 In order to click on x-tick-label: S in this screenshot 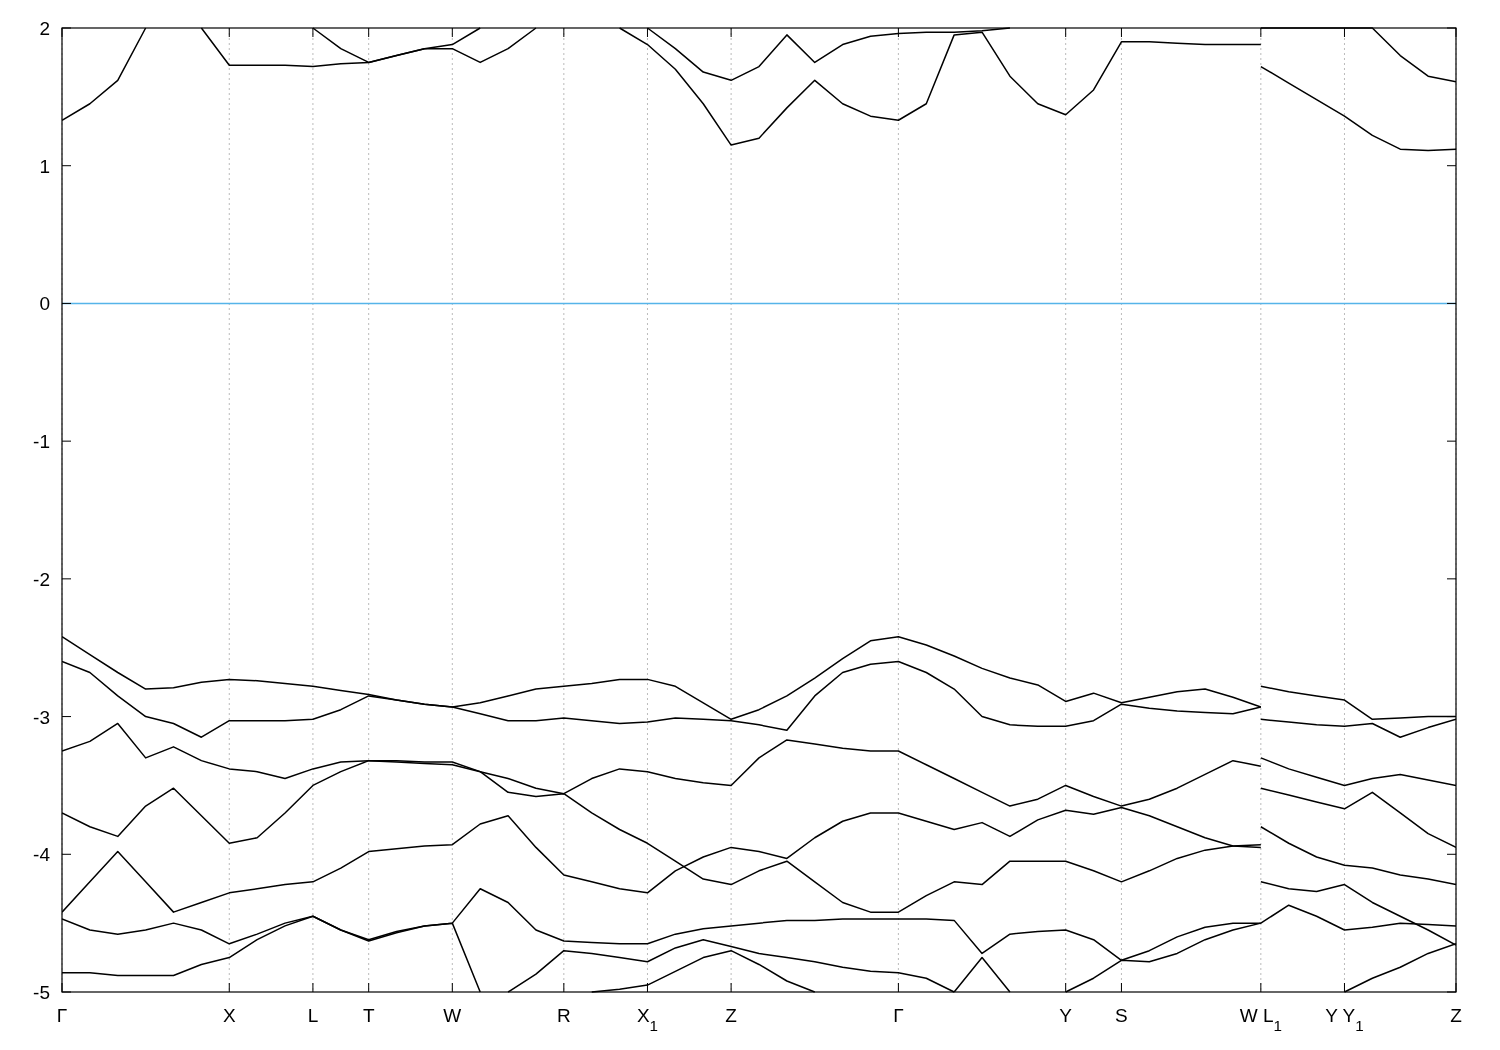, I will do `click(1121, 1015)`.